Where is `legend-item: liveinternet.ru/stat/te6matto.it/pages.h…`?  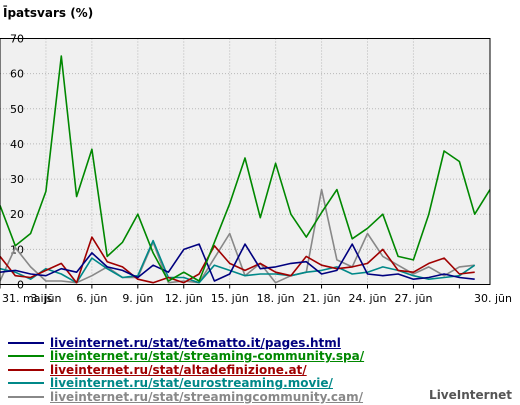 legend-item: liveinternet.ru/stat/te6matto.it/pages.h… is located at coordinates (186, 343).